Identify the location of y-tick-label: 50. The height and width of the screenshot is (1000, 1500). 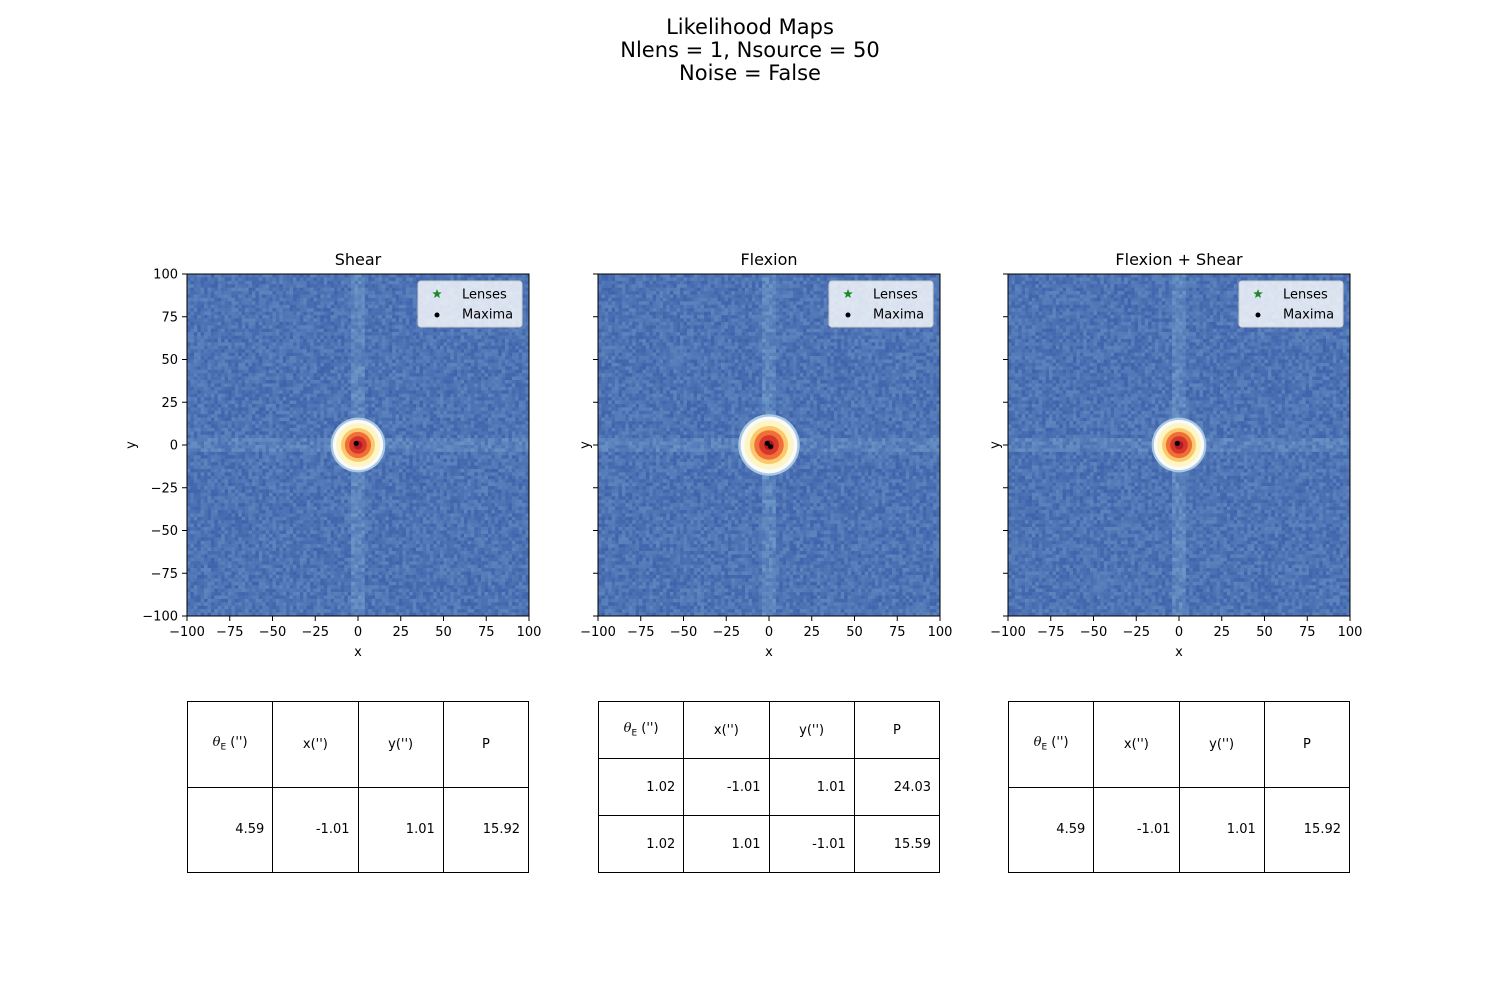
(169, 360).